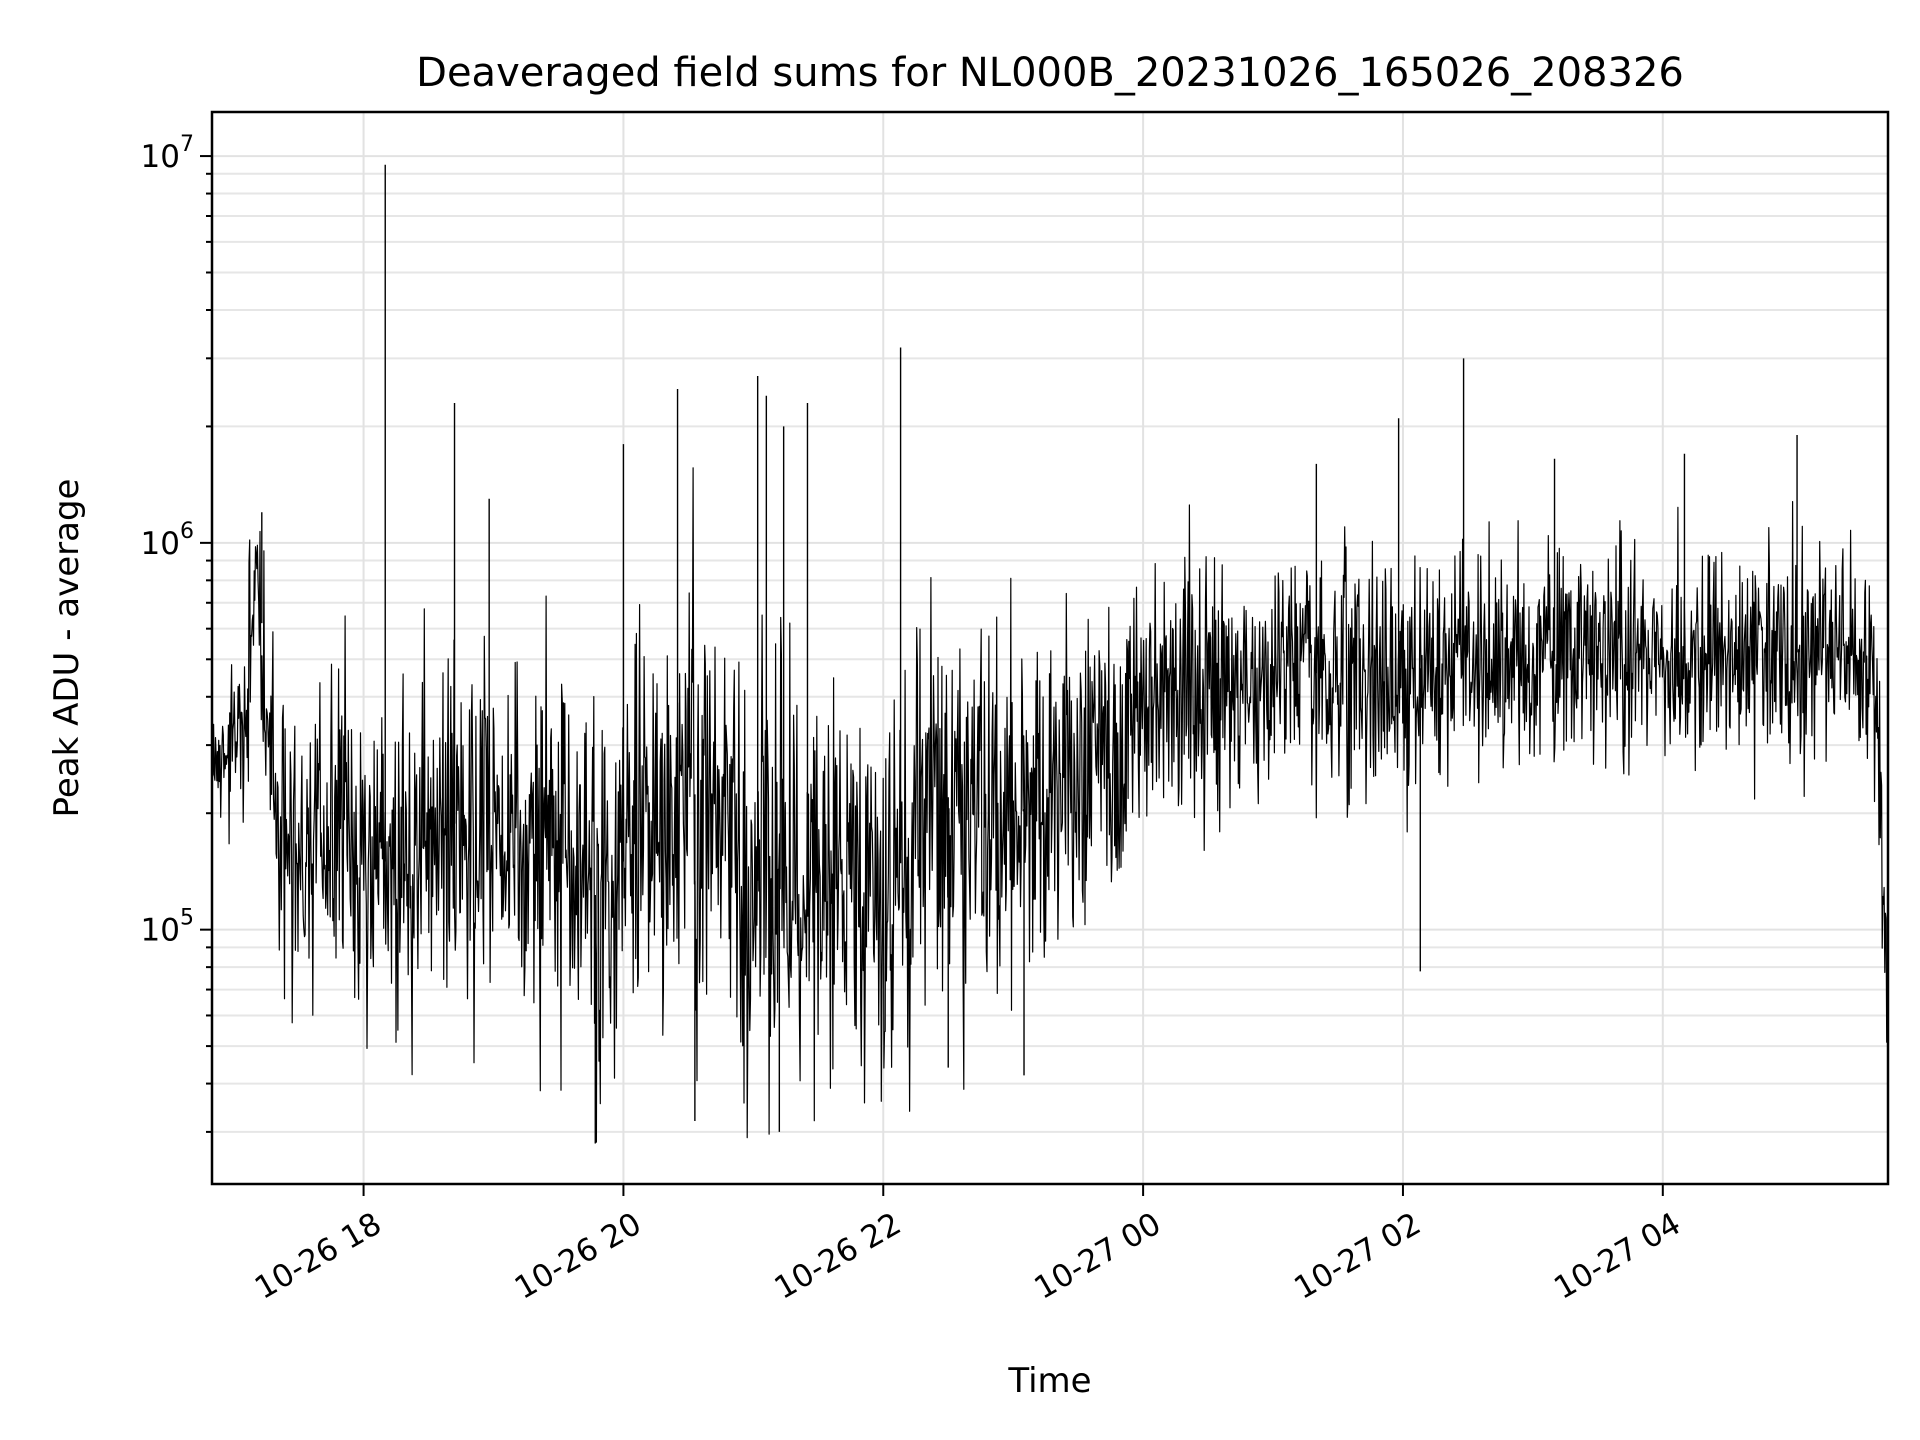 This screenshot has height=1440, width=1920. What do you see at coordinates (1617, 1256) in the screenshot?
I see `x-tick-label: 10-27 04` at bounding box center [1617, 1256].